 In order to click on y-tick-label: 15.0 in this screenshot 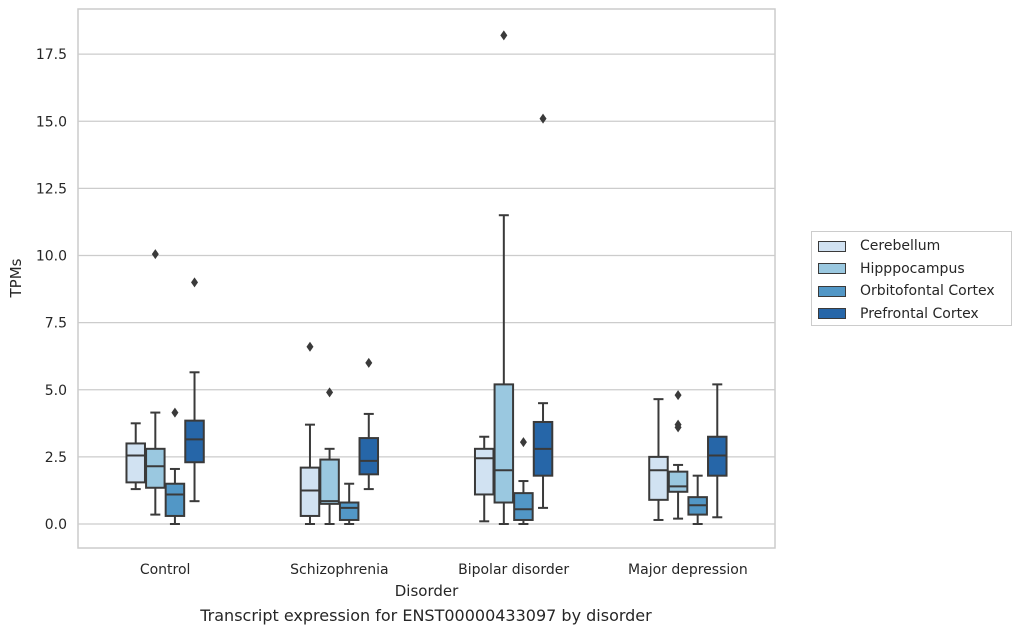, I will do `click(51, 122)`.